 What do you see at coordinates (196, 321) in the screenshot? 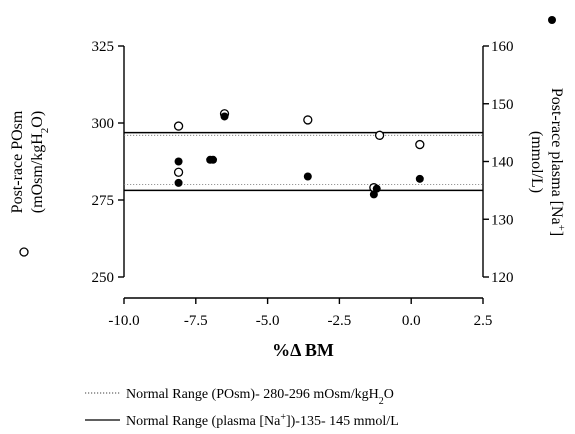
I see `x-tick-label: -7.5` at bounding box center [196, 321].